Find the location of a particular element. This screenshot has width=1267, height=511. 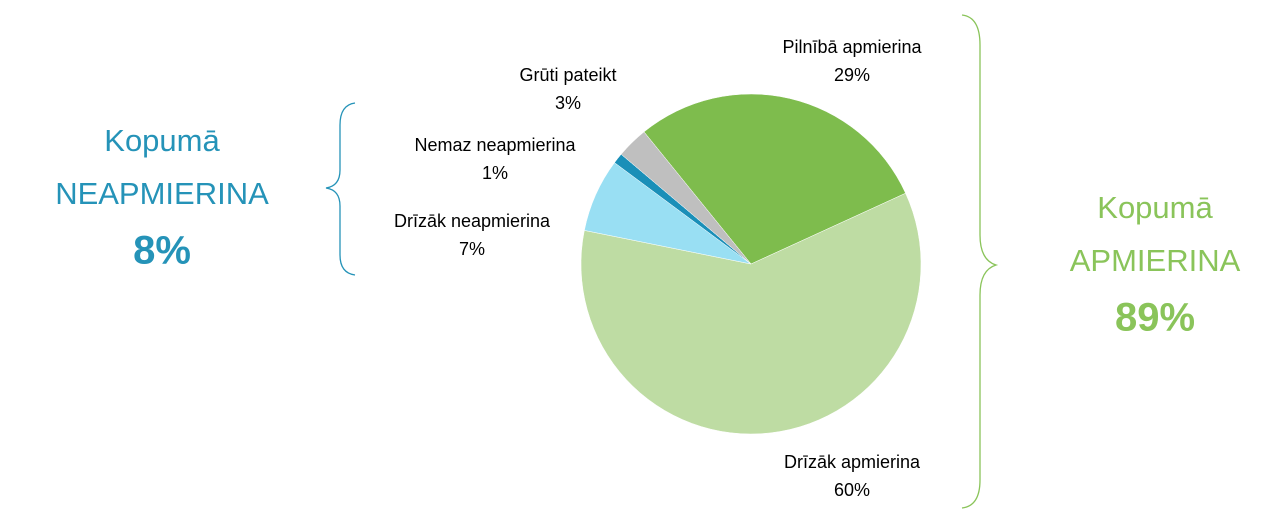

slice-label: Drīzāk neapmierina is located at coordinates (472, 221).